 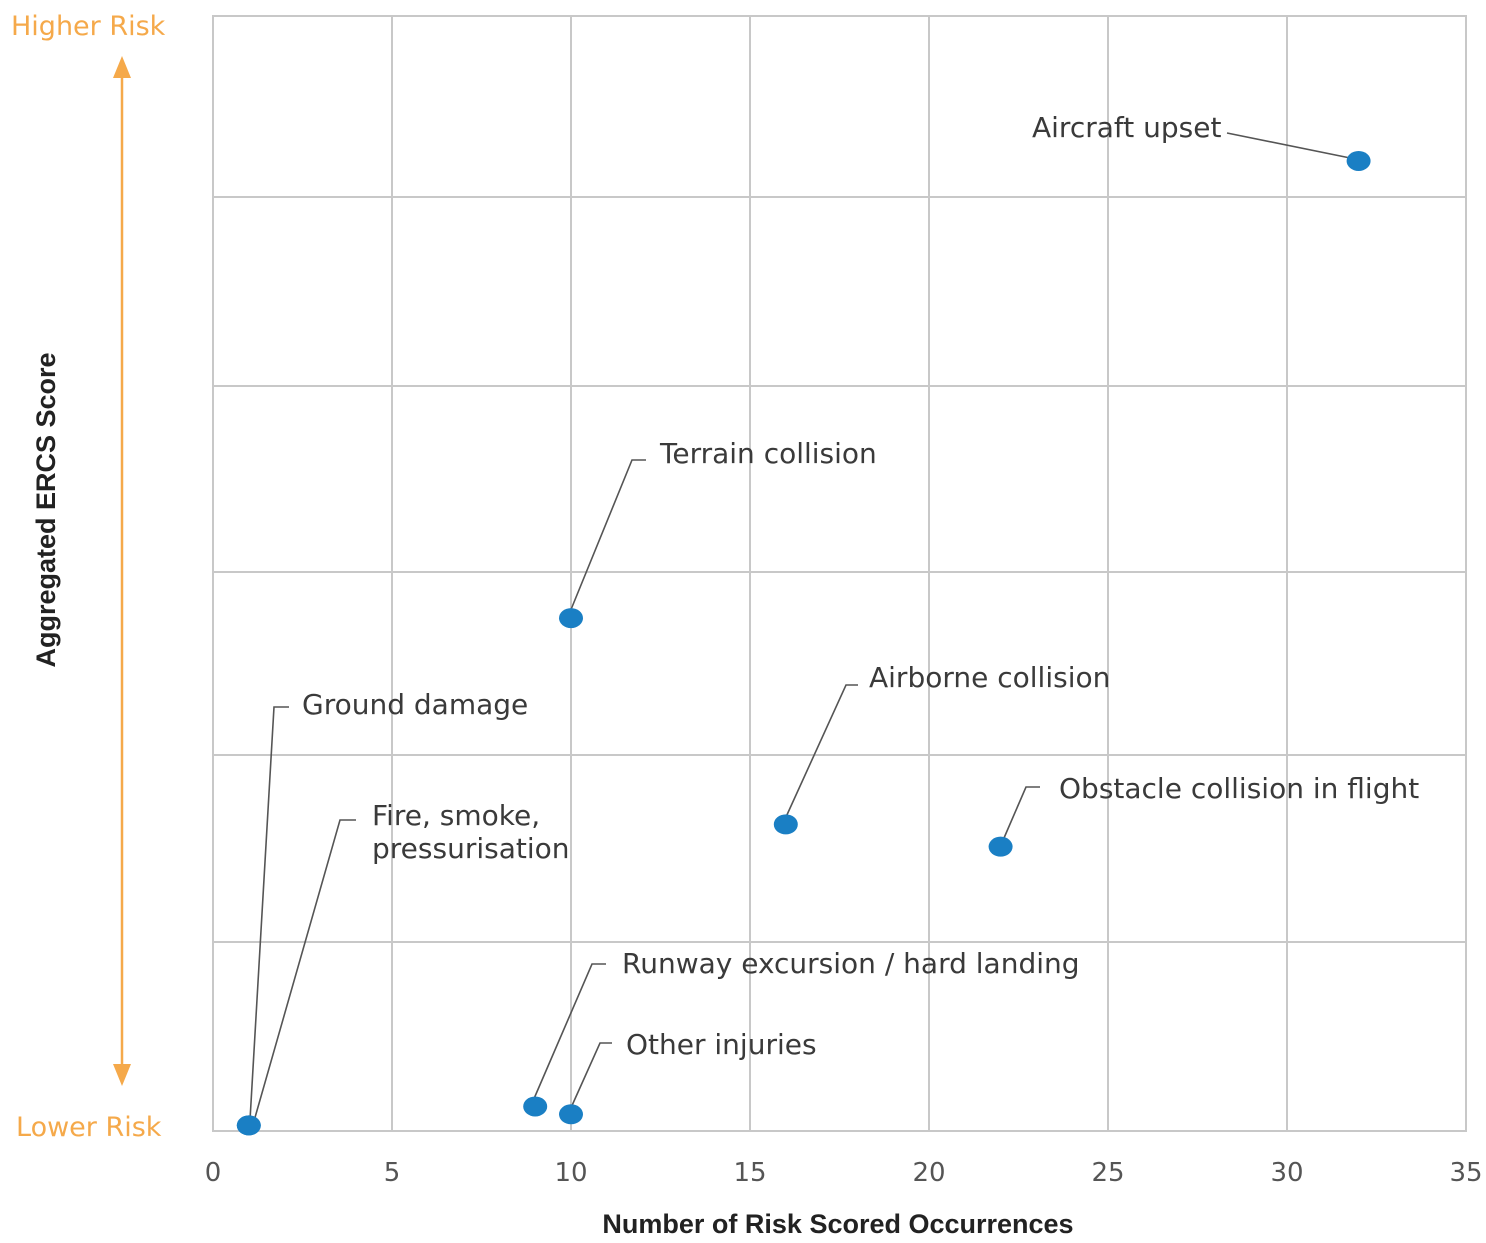 What do you see at coordinates (928, 1173) in the screenshot?
I see `x-tick-label: 20` at bounding box center [928, 1173].